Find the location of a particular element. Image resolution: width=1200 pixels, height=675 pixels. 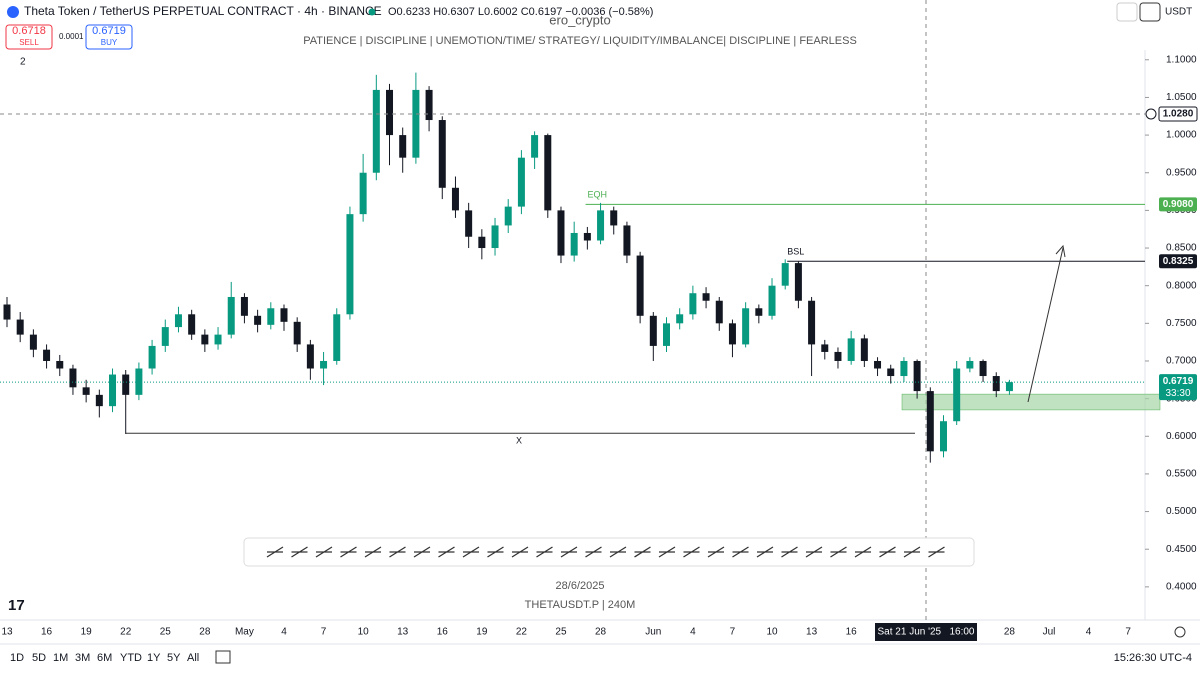

sell-button is located at coordinates (29, 37).